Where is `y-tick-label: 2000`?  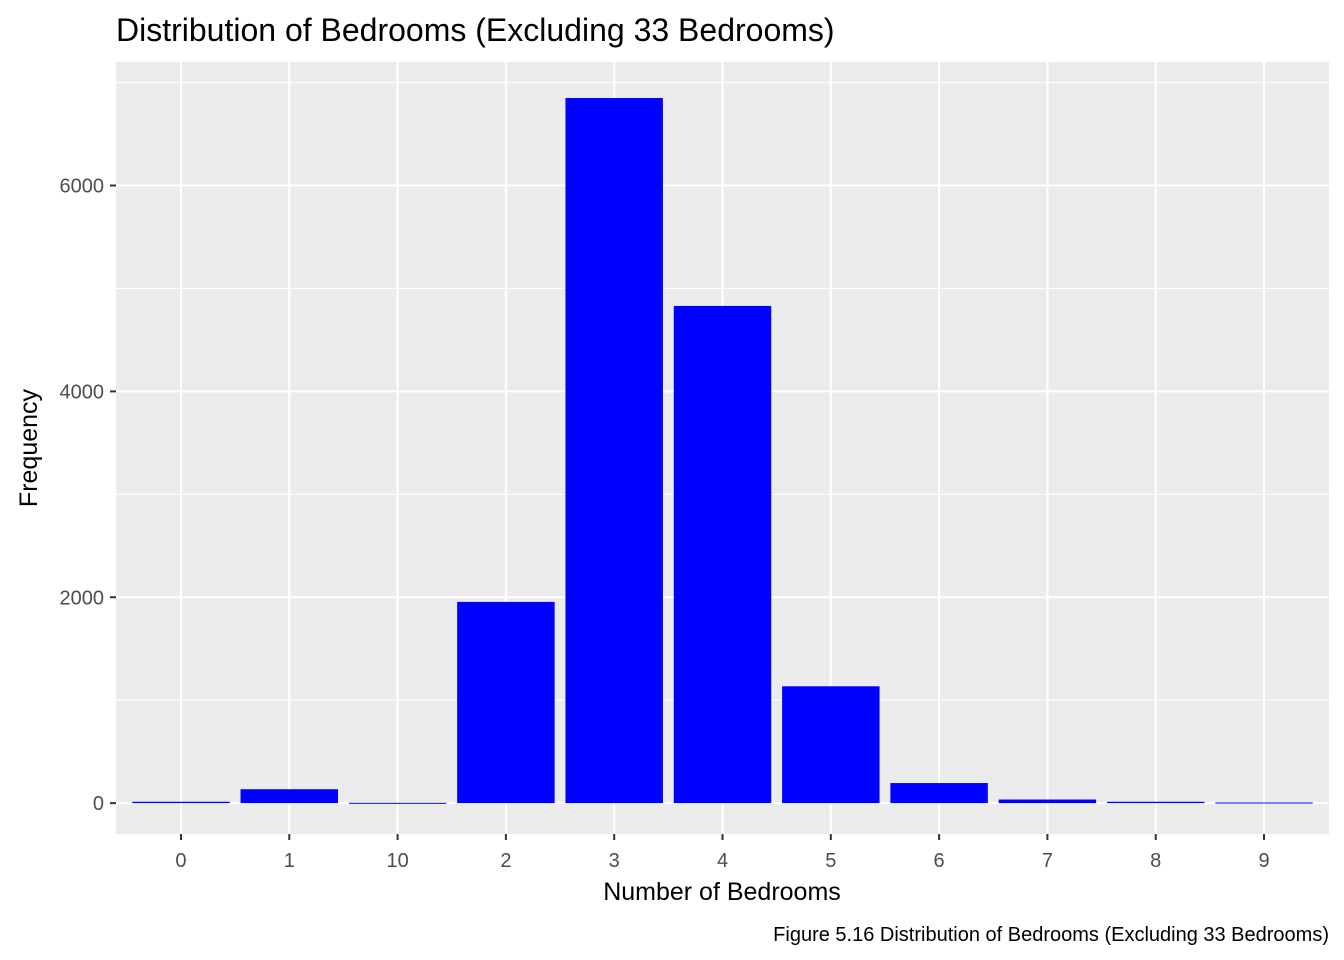 y-tick-label: 2000 is located at coordinates (82, 598).